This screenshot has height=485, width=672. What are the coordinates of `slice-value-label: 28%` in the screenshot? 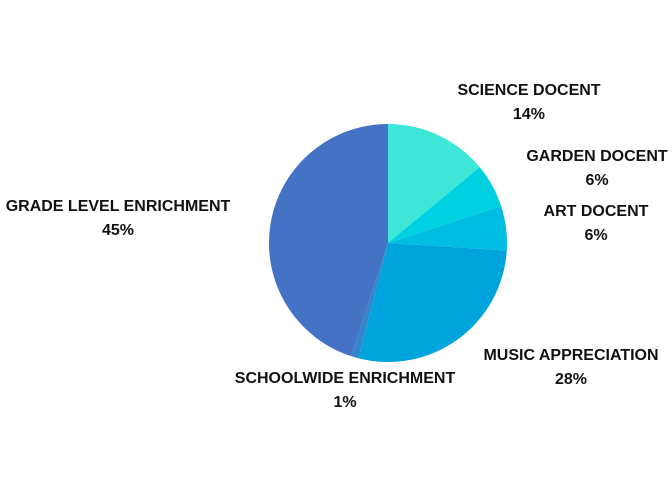 It's located at (571, 379).